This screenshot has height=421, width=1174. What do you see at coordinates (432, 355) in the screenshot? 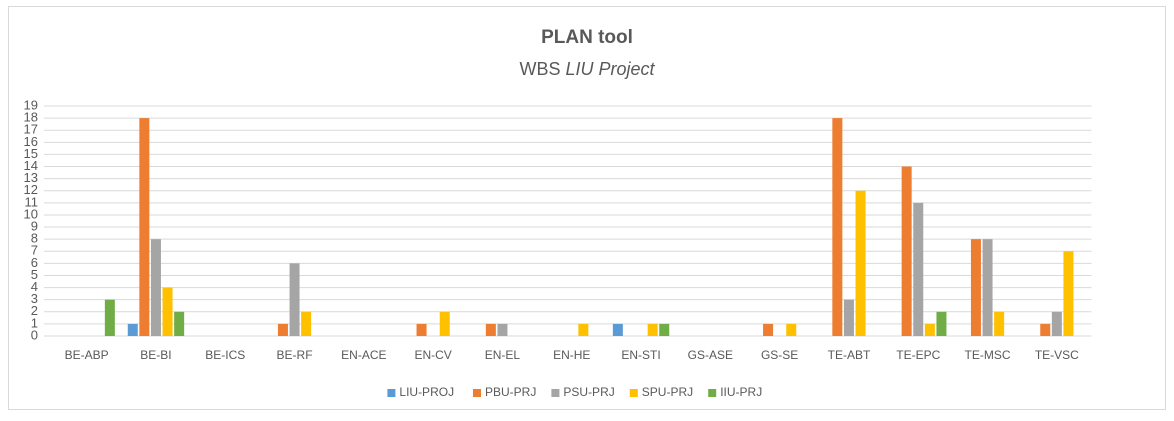
I see `x-tick-label: EN-CV` at bounding box center [432, 355].